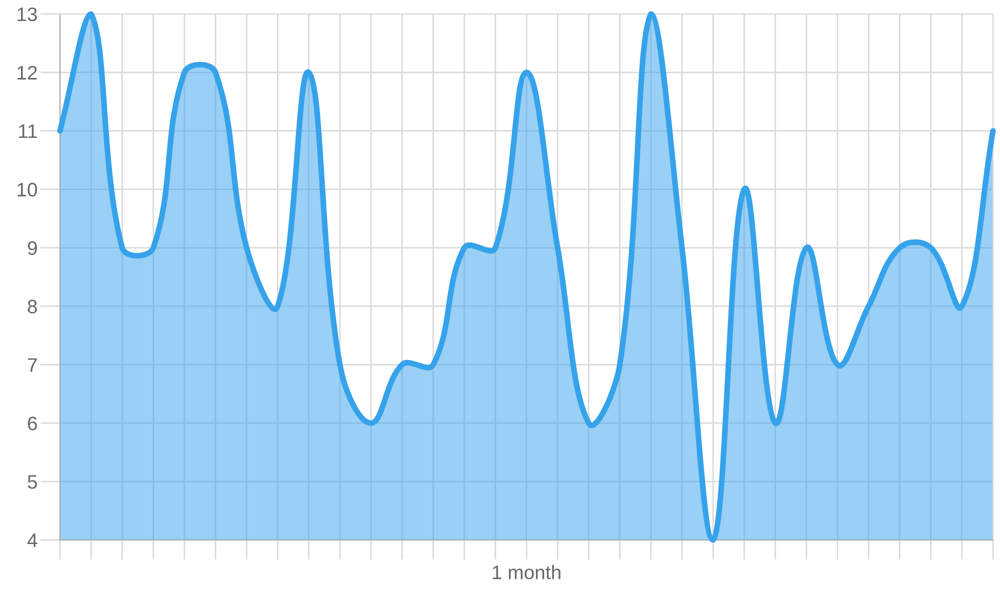 The image size is (1000, 600). Describe the element at coordinates (28, 131) in the screenshot. I see `y-tick-label: 11` at that location.